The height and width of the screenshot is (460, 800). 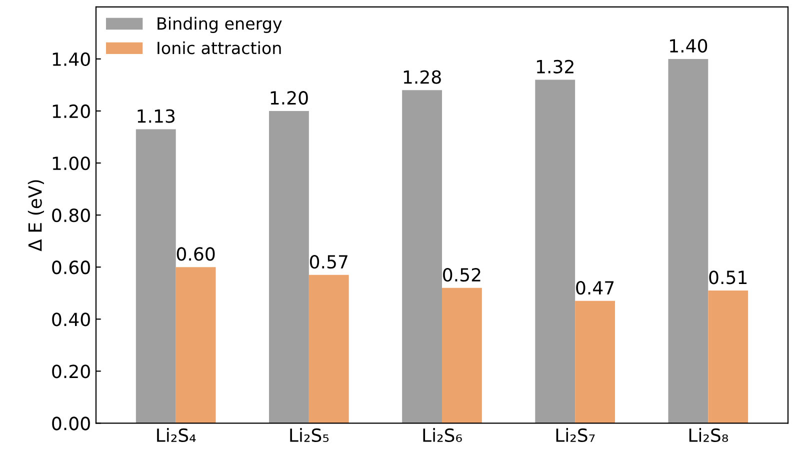 What do you see at coordinates (71, 59) in the screenshot?
I see `y-tick-label: 1.40` at bounding box center [71, 59].